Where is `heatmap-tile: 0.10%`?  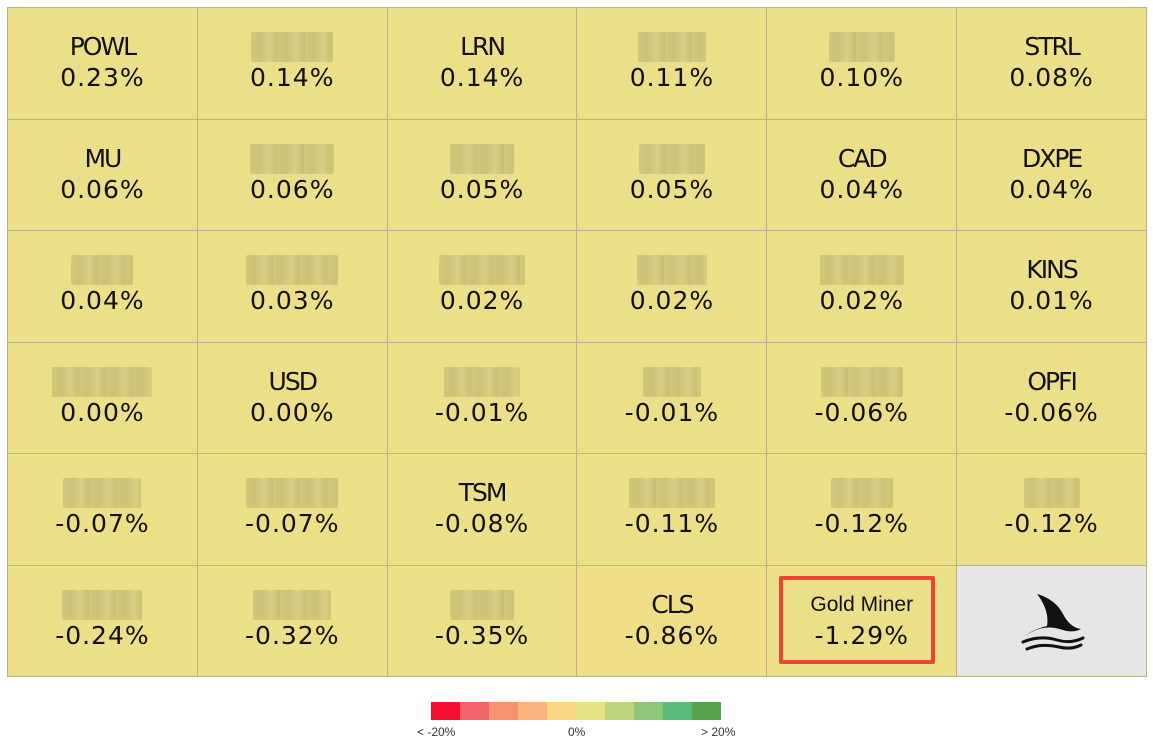
heatmap-tile: 0.10% is located at coordinates (862, 64).